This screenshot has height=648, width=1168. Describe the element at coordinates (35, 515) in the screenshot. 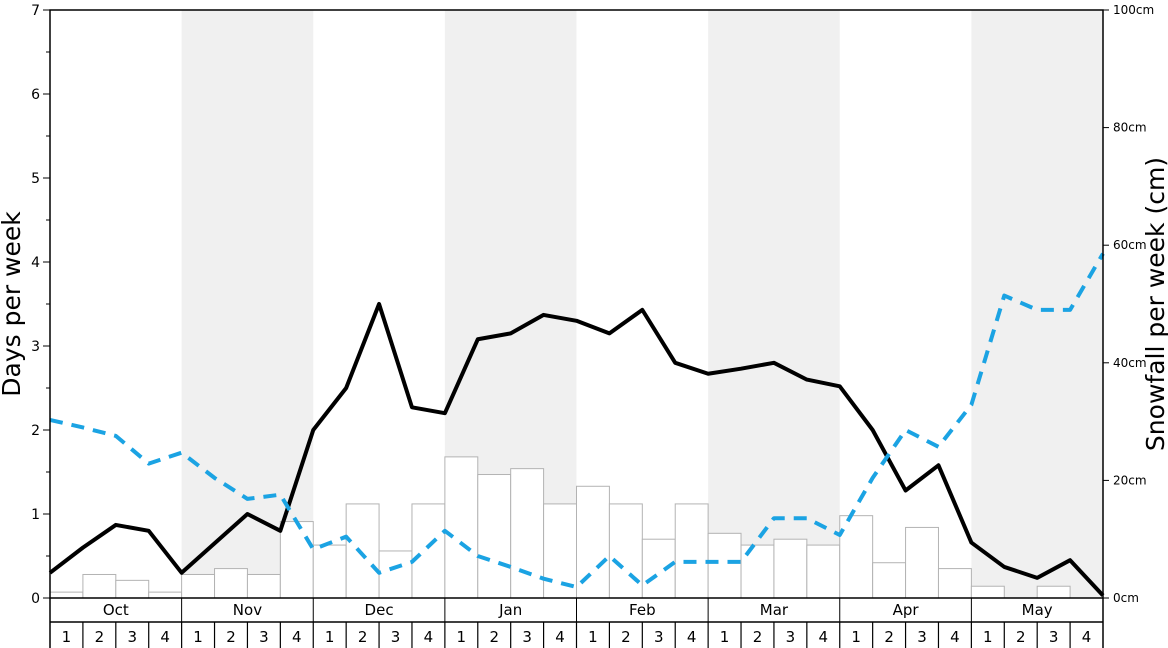

I see `y-tick-label: 1` at that location.